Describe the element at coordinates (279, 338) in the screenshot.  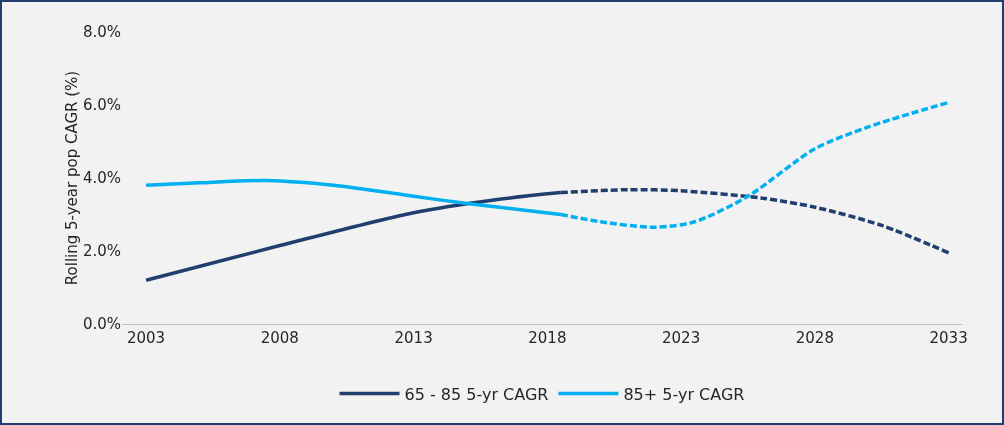
I see `x-tick-label: 2008` at that location.